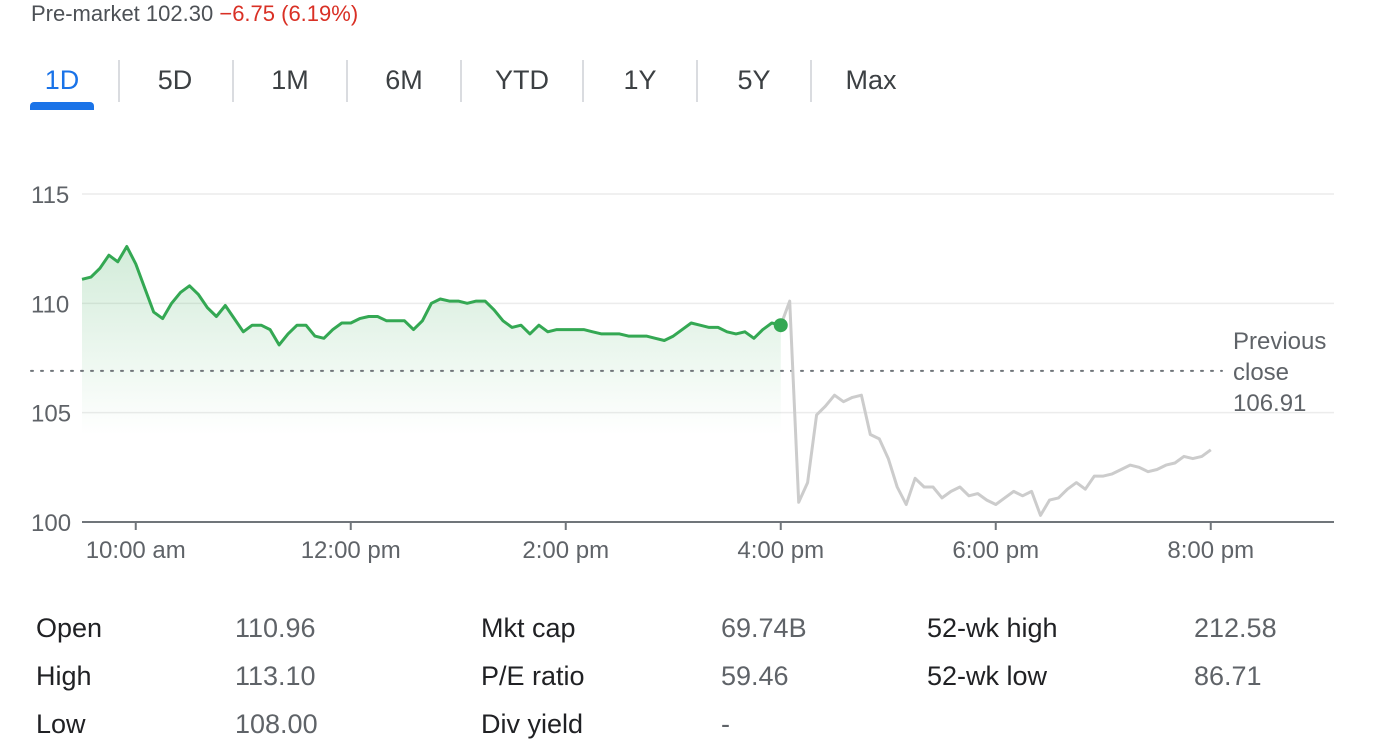 The width and height of the screenshot is (1380, 746). Describe the element at coordinates (62, 80) in the screenshot. I see `tab-1d: 1D` at that location.